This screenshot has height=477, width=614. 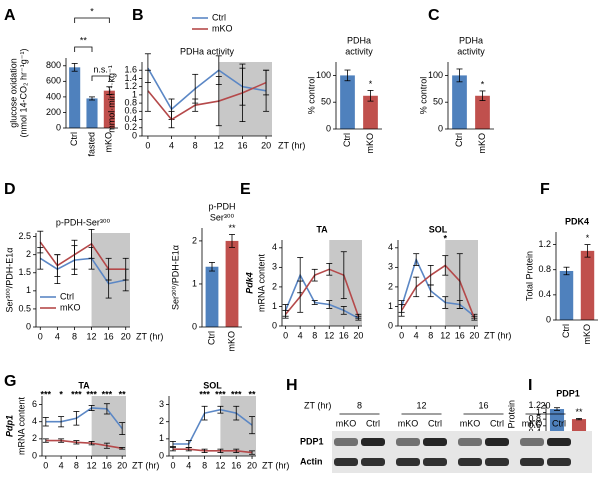 I want to click on chart-title: p-PDH, so click(x=221, y=206).